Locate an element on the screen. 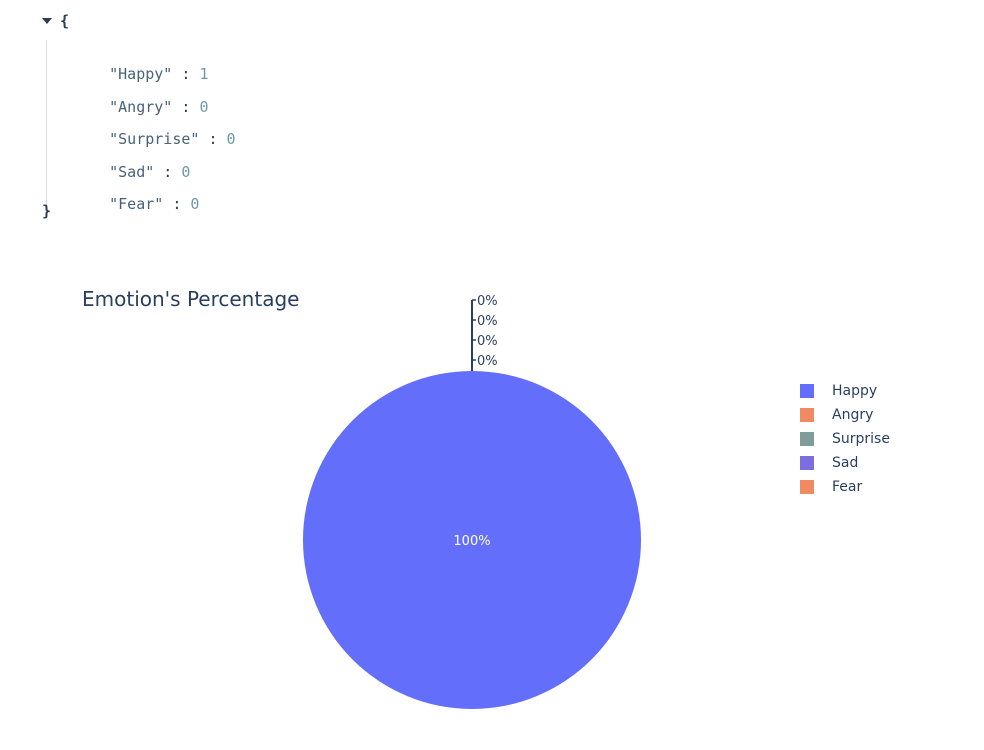  json-entry-surprise: "Surprise" : 0 is located at coordinates (154, 119).